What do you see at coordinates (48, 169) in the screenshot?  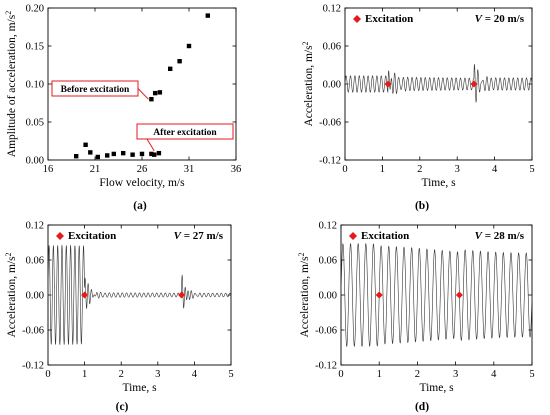 I see `x-tick-label: 16` at bounding box center [48, 169].